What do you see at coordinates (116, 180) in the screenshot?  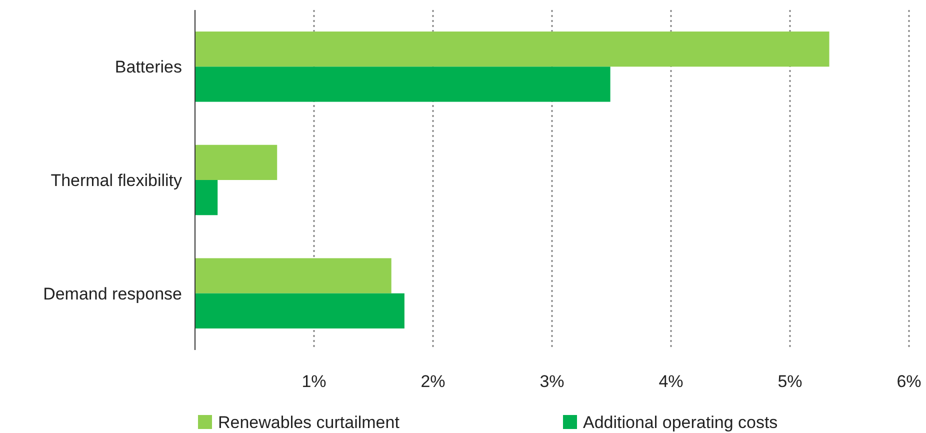 I see `y-tick-label: Thermal flexibility` at bounding box center [116, 180].